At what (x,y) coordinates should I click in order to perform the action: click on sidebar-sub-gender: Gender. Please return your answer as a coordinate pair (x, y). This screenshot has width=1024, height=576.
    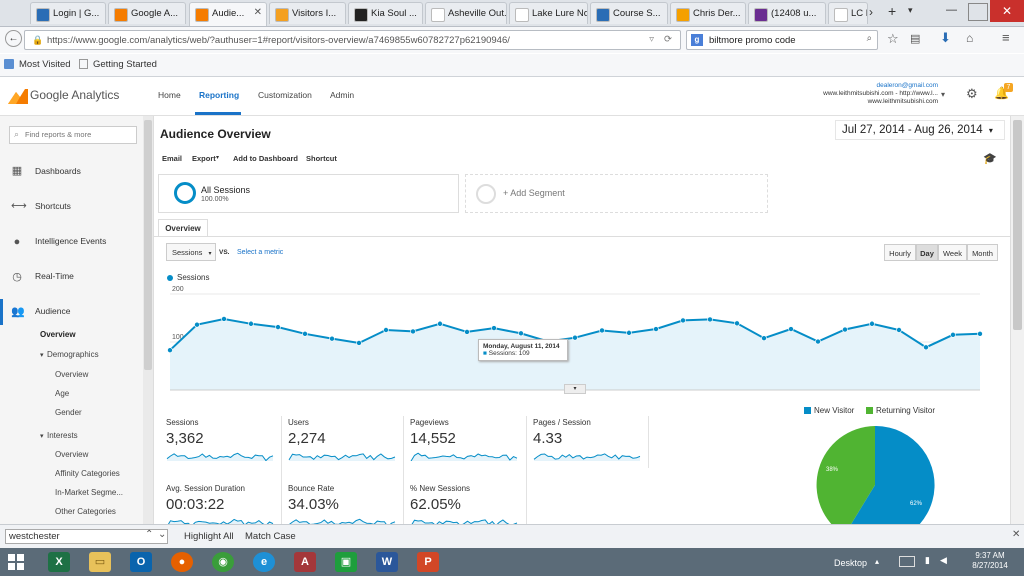
    Looking at the image, I should click on (68, 412).